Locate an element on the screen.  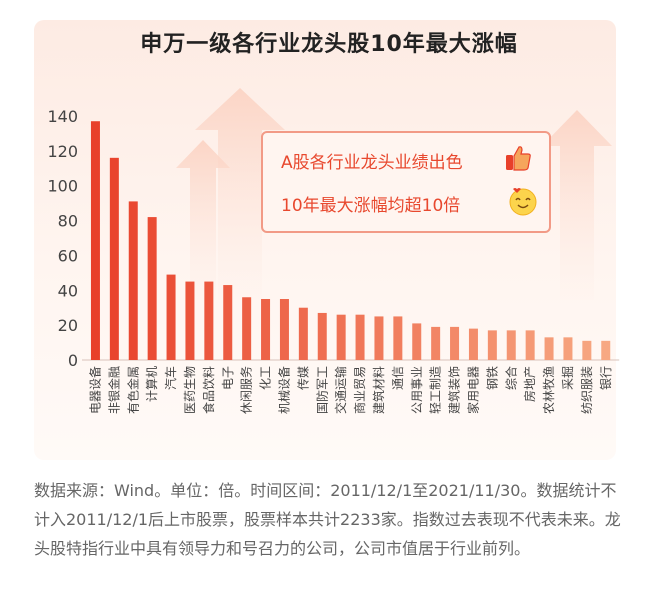
x-tick-label: 机械设备 is located at coordinates (283, 390).